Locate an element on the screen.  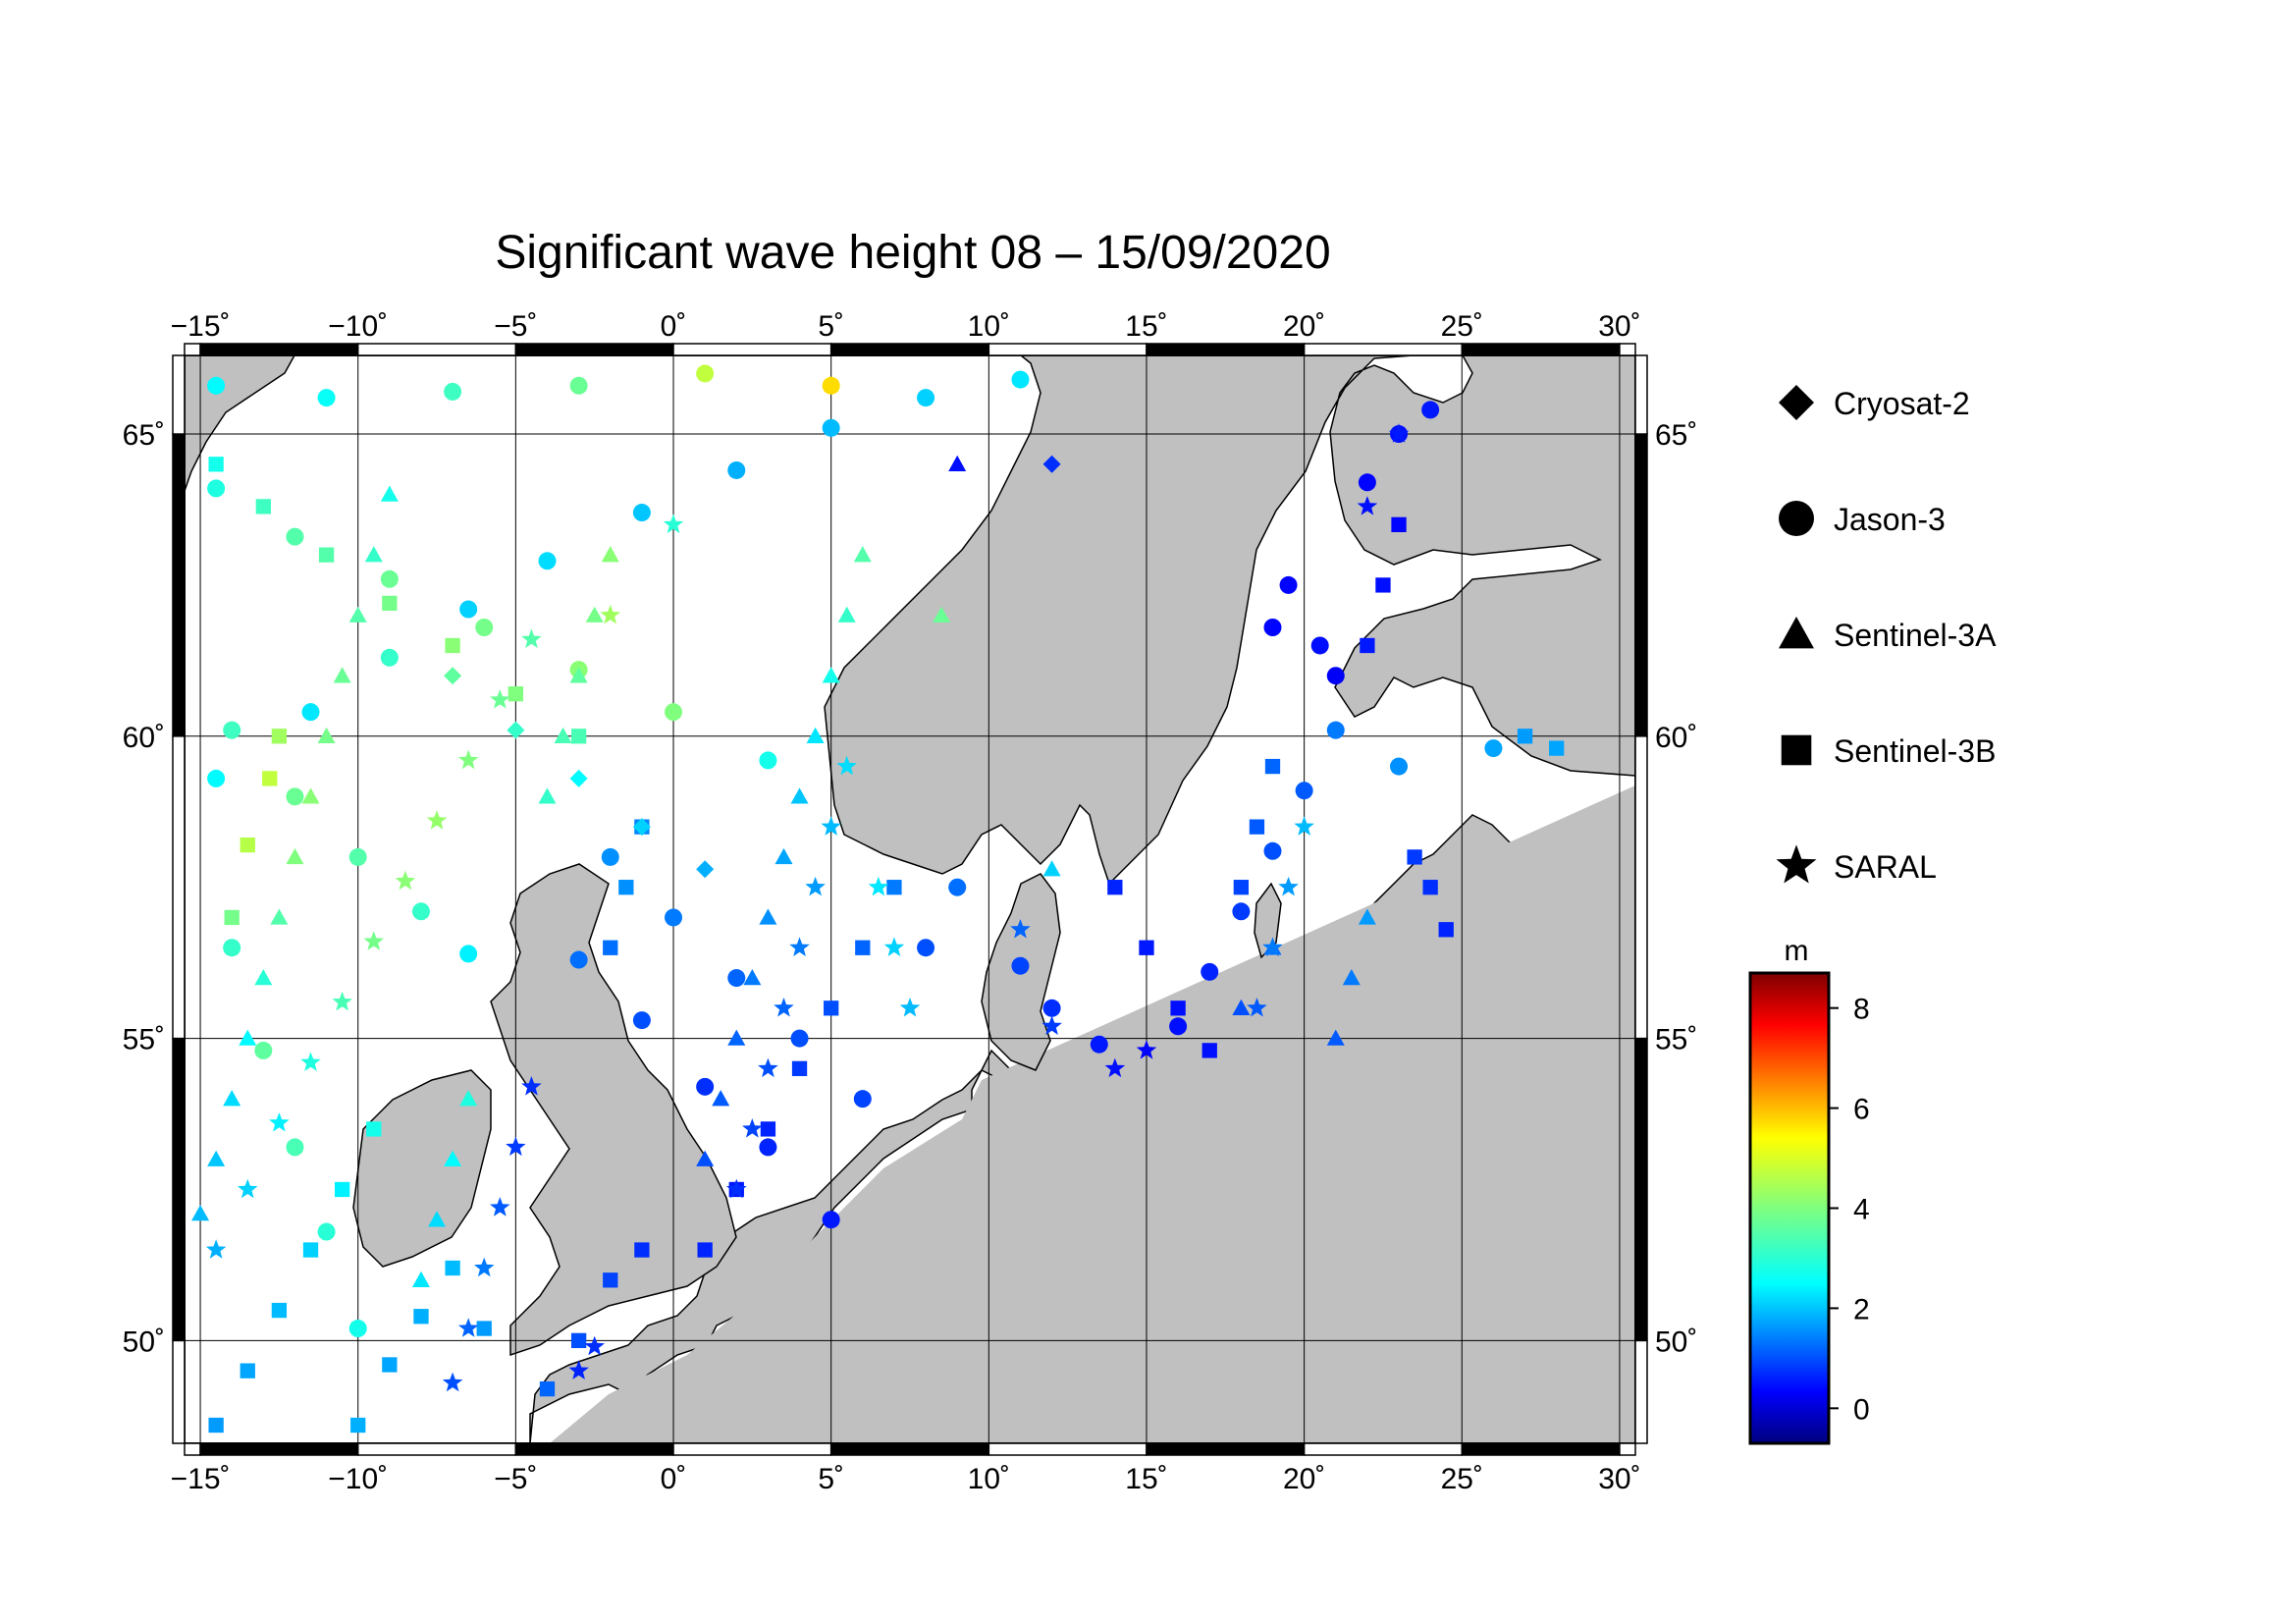
square-icon is located at coordinates (1797, 750).